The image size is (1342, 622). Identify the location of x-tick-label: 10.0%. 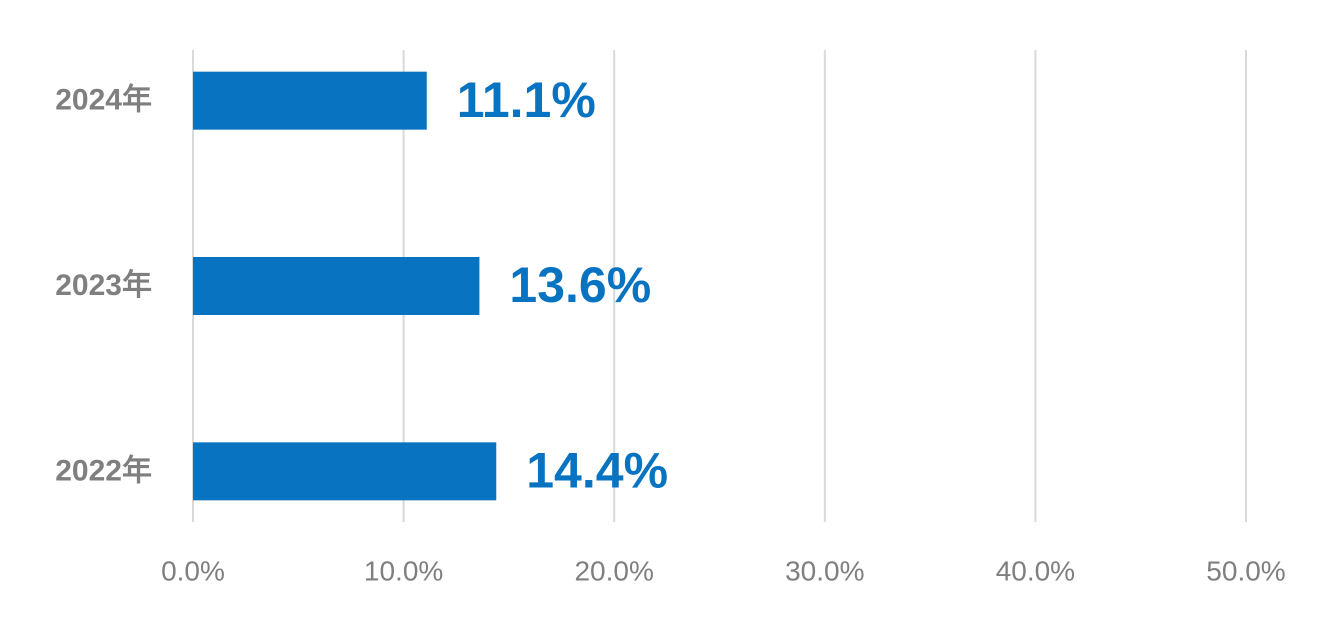
(403, 570).